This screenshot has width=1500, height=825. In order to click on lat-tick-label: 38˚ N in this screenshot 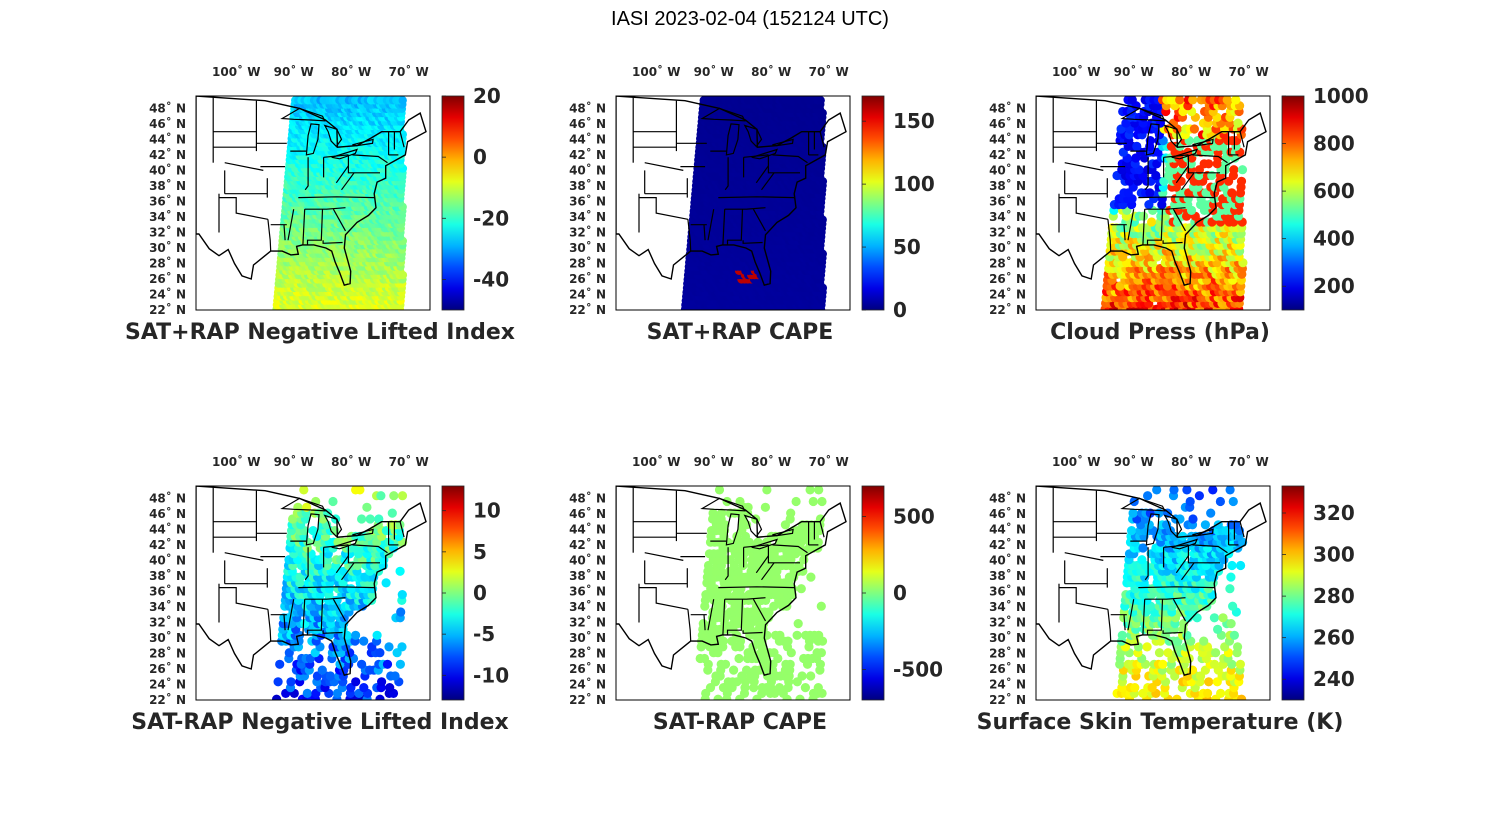, I will do `click(1007, 185)`.